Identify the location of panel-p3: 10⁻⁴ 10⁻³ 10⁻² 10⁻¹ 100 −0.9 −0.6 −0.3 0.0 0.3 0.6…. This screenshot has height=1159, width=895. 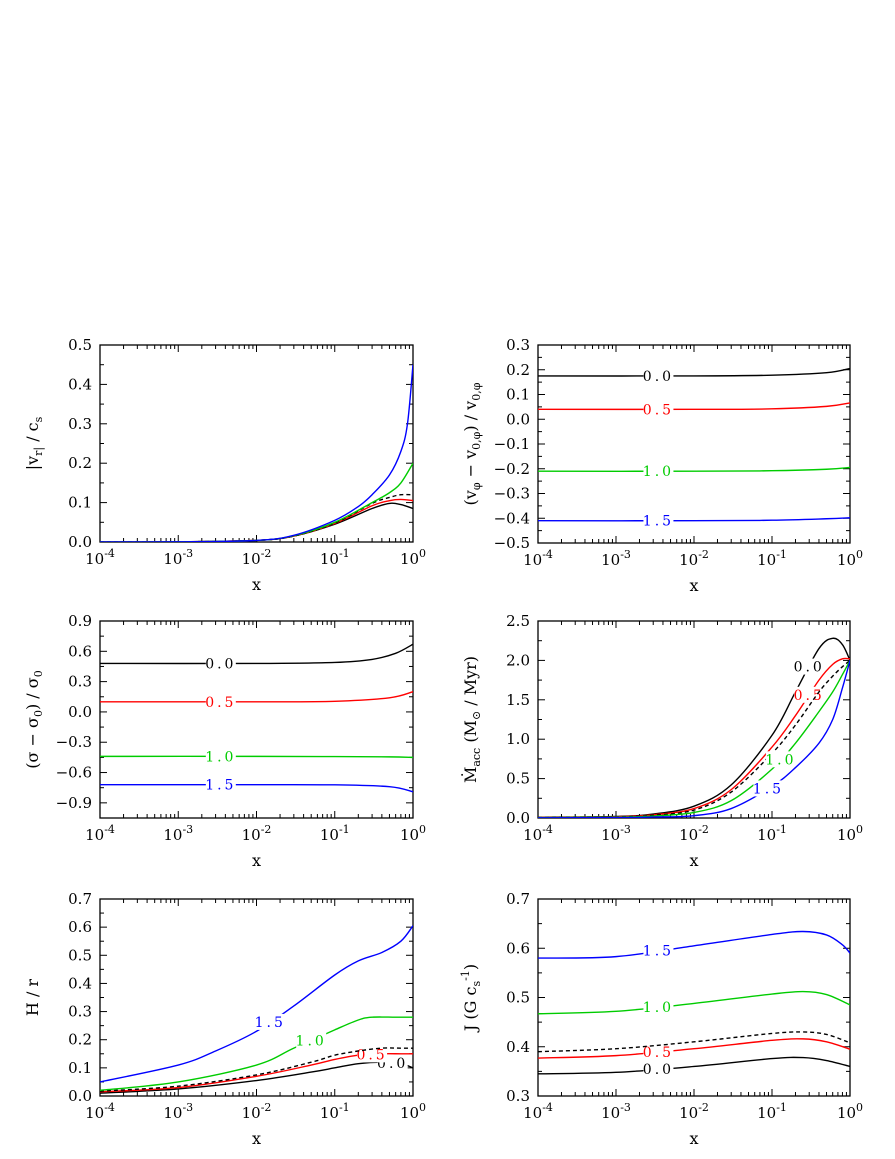
(224, 741).